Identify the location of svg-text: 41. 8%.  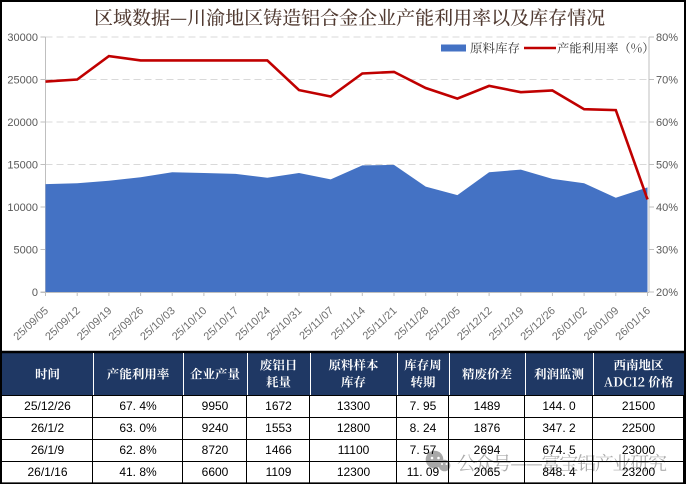
(138, 472).